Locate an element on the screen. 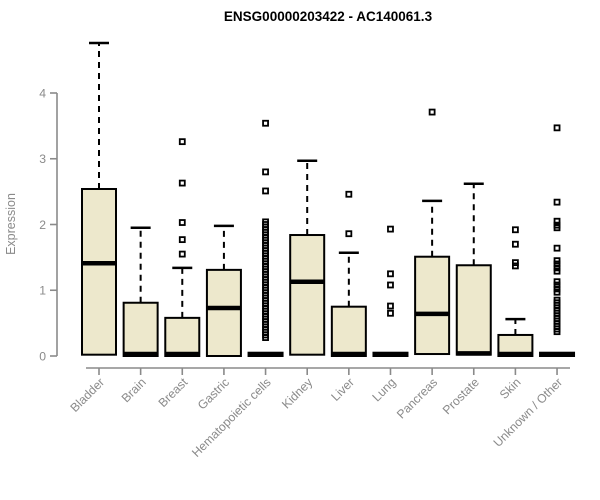 The image size is (600, 500). boxplot-gastric is located at coordinates (223, 290).